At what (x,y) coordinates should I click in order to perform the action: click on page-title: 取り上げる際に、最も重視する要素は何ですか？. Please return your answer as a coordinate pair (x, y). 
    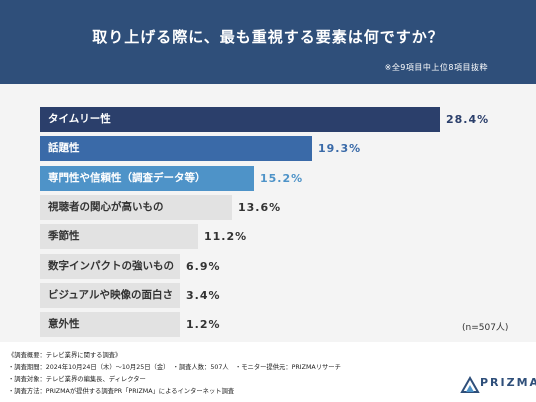
    Looking at the image, I should click on (268, 37).